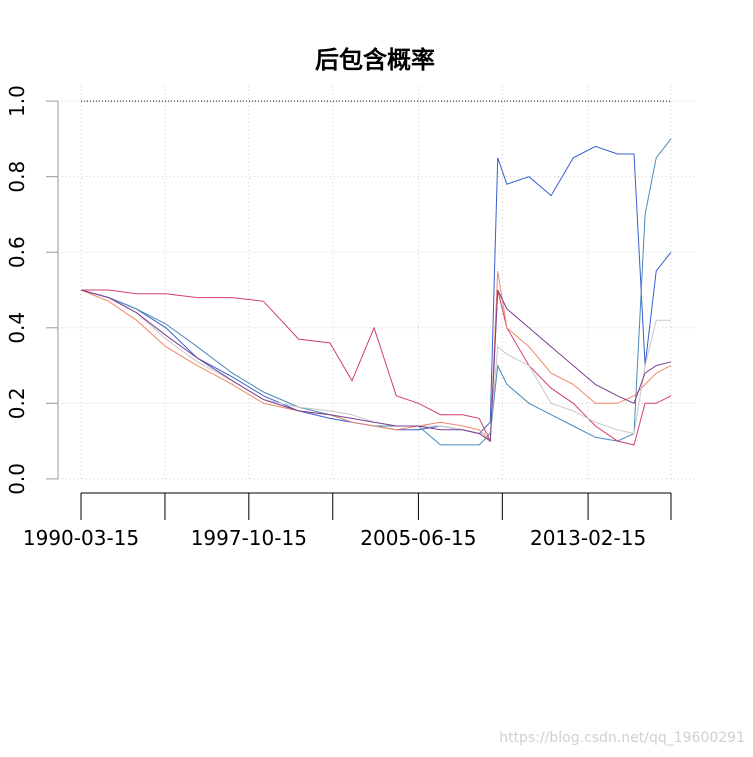  I want to click on y-tick-label: 0.2, so click(17, 403).